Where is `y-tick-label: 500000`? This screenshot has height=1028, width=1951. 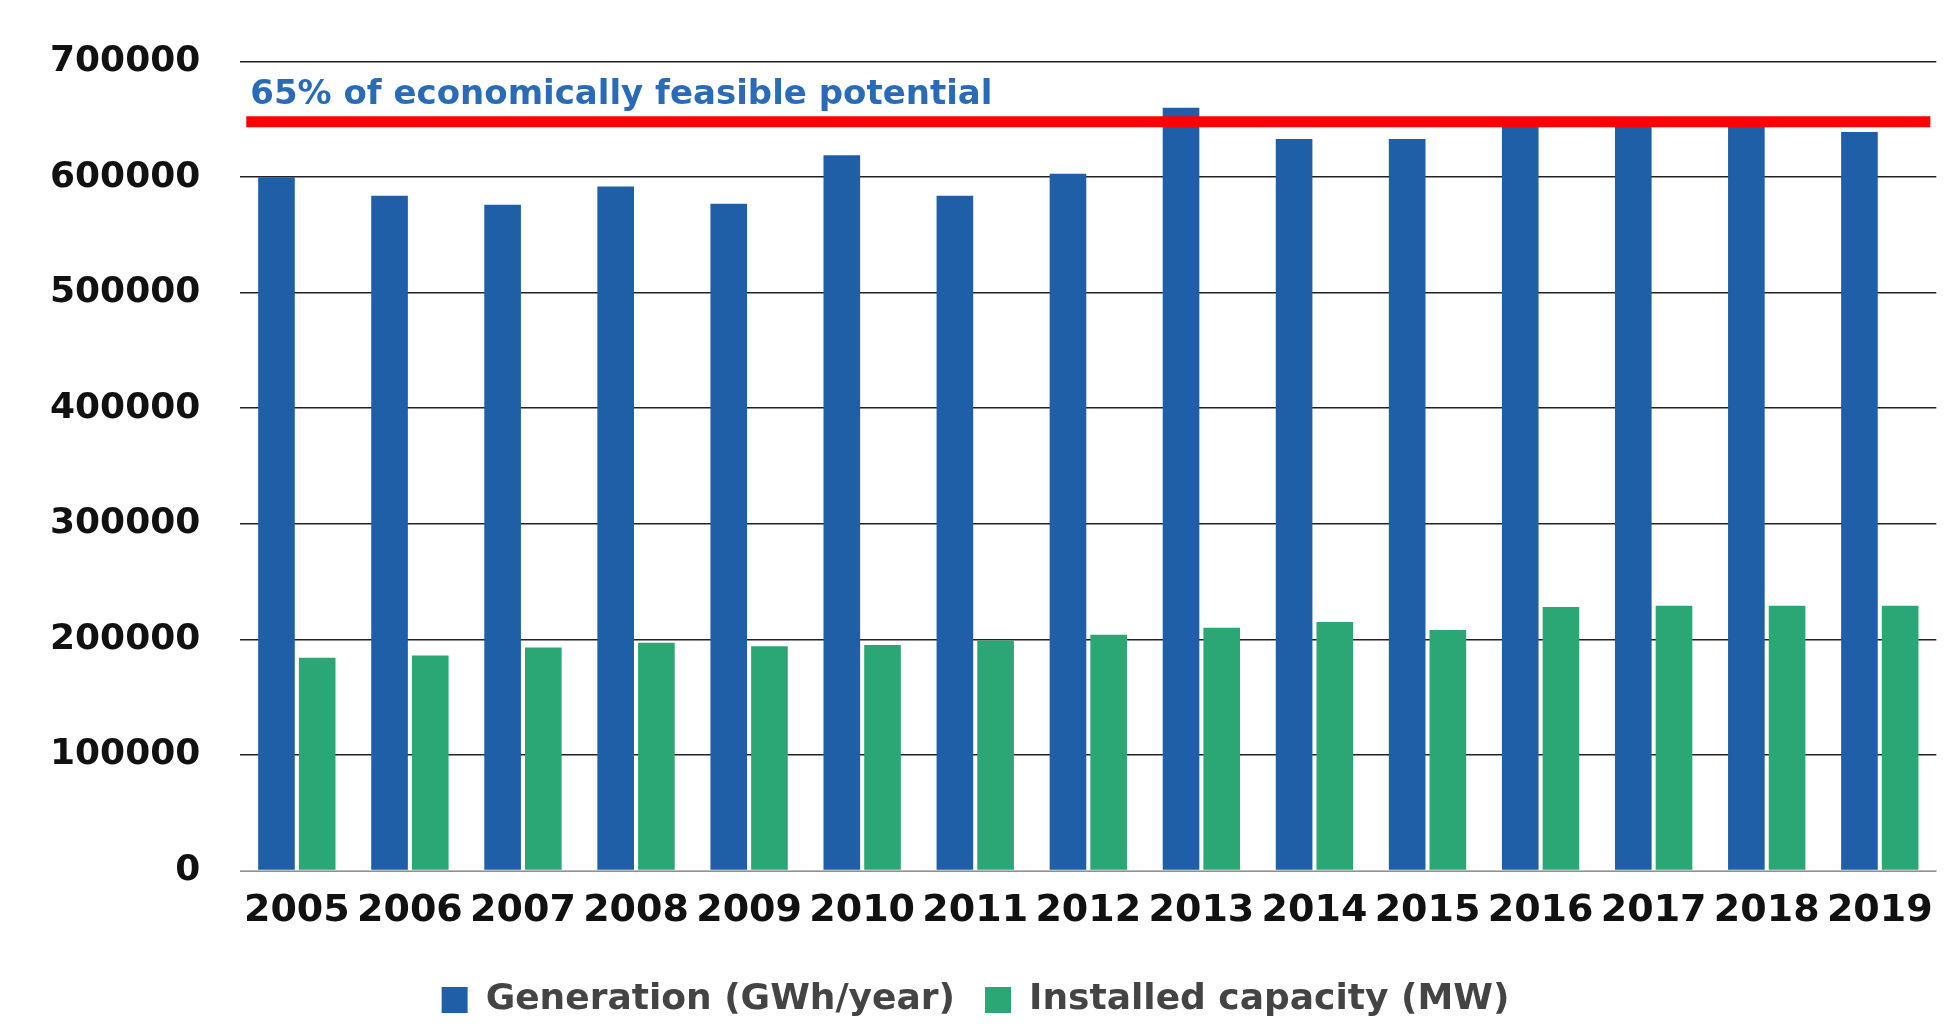 y-tick-label: 500000 is located at coordinates (125, 290).